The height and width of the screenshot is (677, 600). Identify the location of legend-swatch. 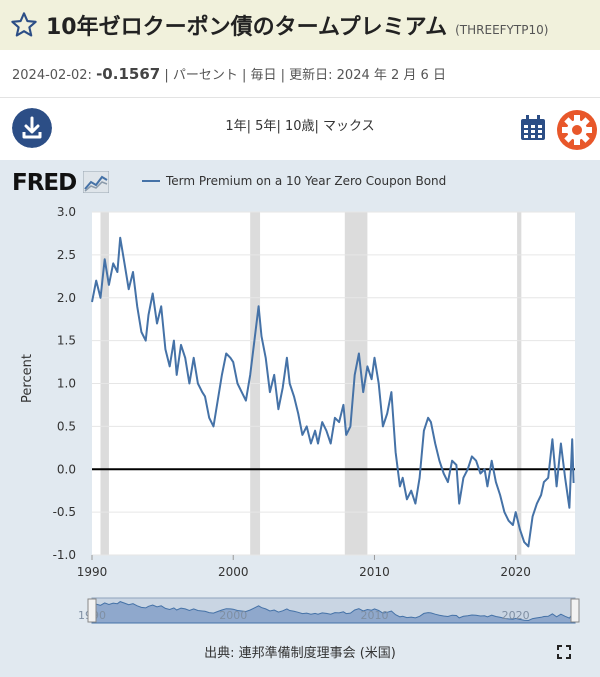
(151, 181).